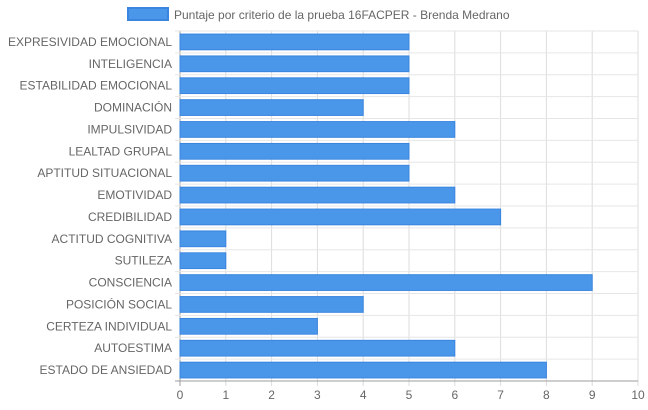 The width and height of the screenshot is (648, 410). I want to click on category-label: CERTEZA INDIVIDUAL, so click(109, 326).